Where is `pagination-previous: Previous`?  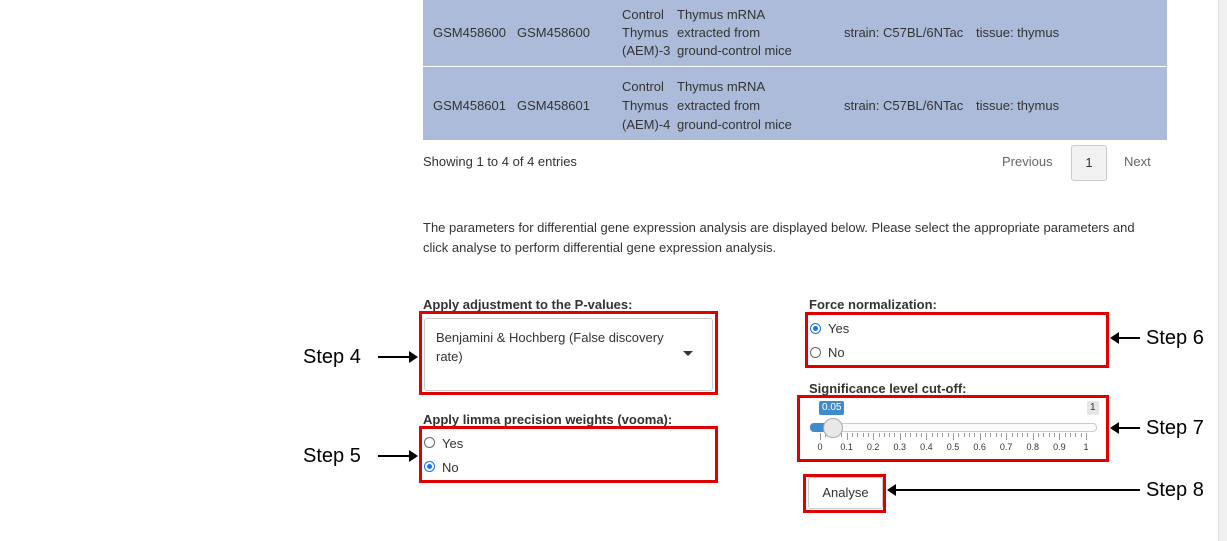
pagination-previous: Previous is located at coordinates (1027, 161).